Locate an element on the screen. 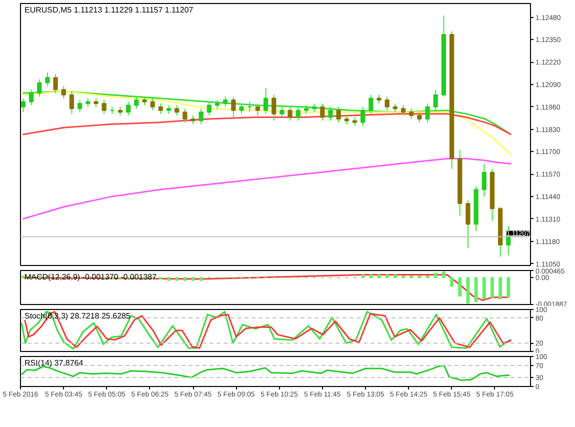 This screenshot has width=575, height=427. chart-title: RSI(14) 37.8764 is located at coordinates (54, 363).